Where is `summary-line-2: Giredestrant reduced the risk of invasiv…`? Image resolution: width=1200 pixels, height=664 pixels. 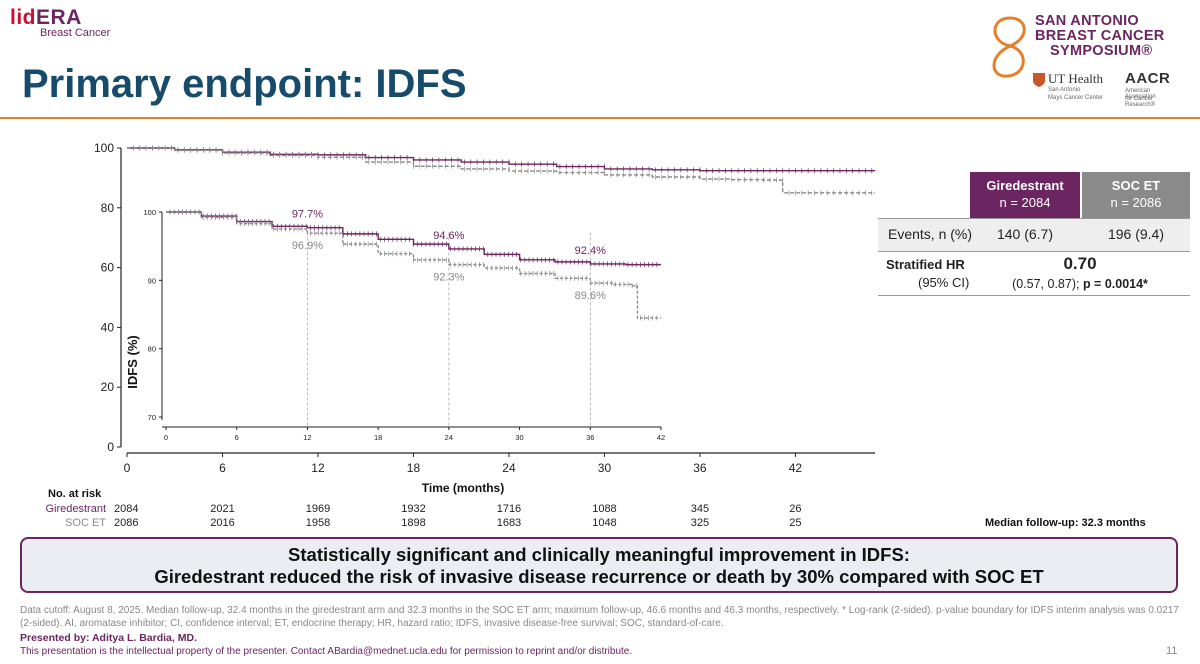
summary-line-2: Giredestrant reduced the risk of invasiv… is located at coordinates (599, 576).